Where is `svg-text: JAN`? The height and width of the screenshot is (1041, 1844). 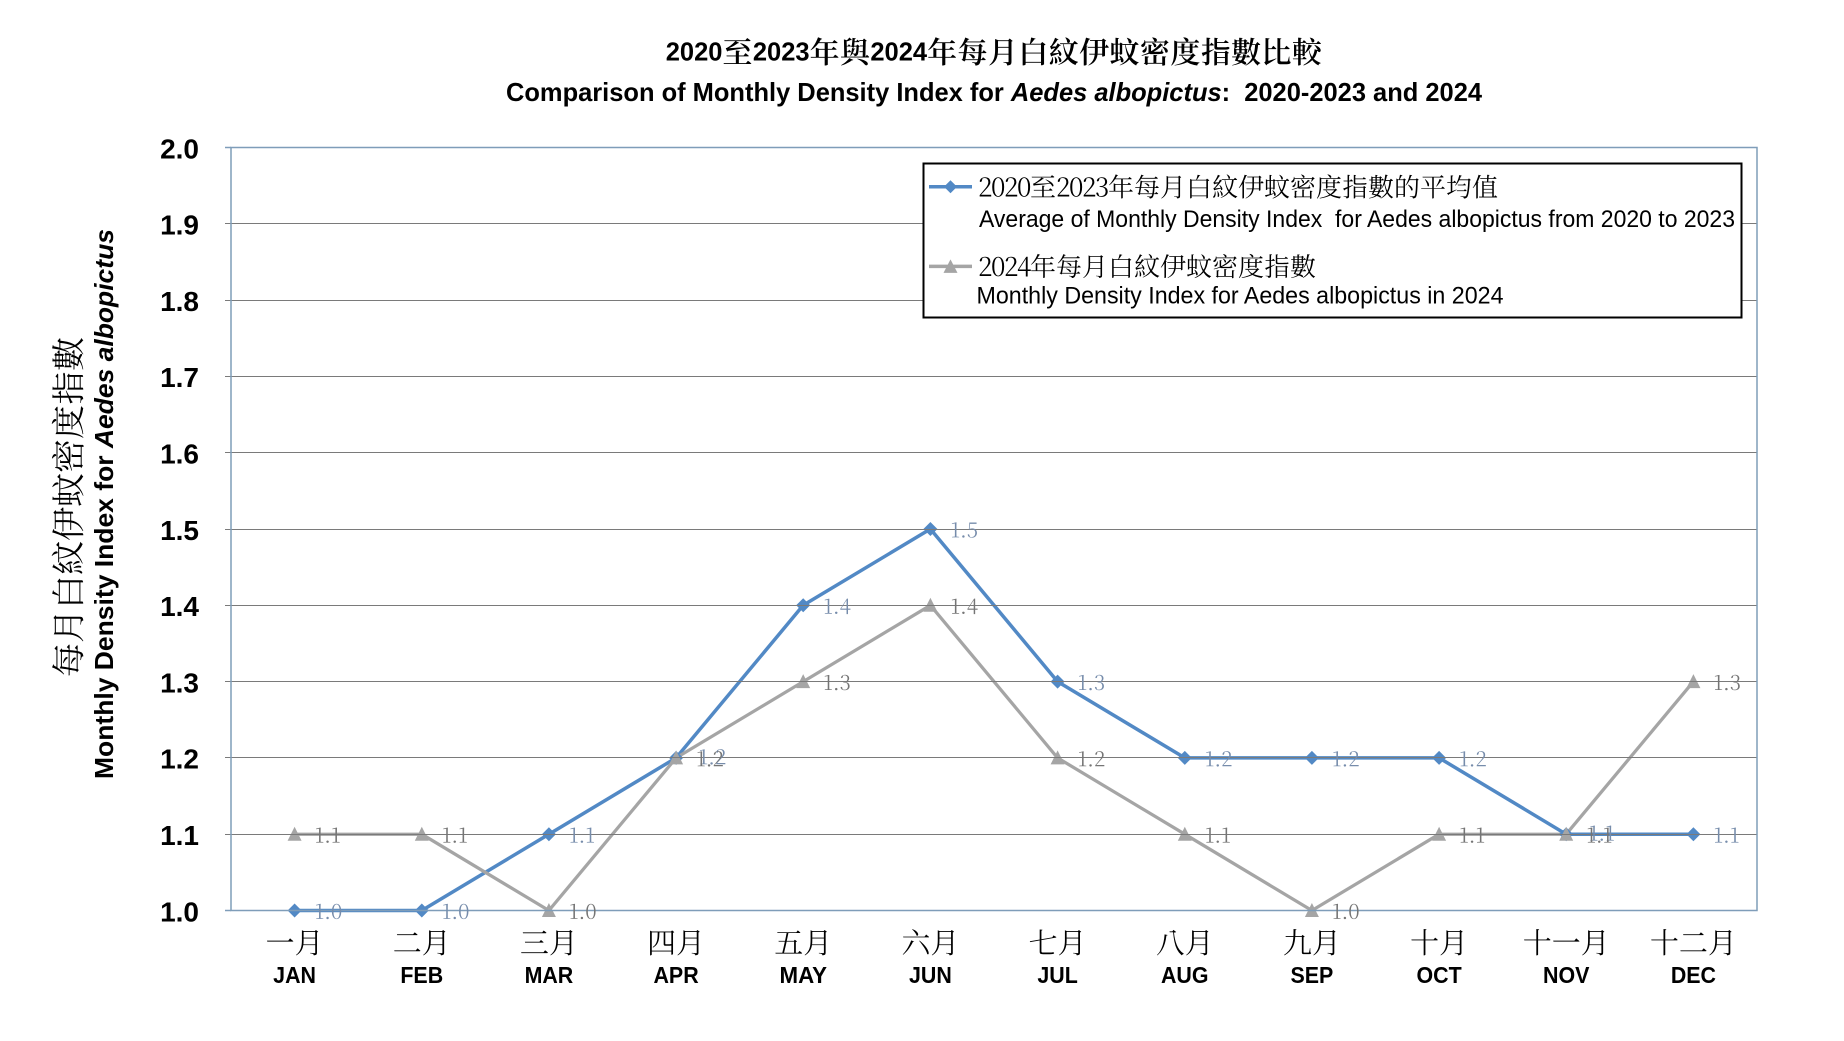
svg-text: JAN is located at coordinates (294, 975).